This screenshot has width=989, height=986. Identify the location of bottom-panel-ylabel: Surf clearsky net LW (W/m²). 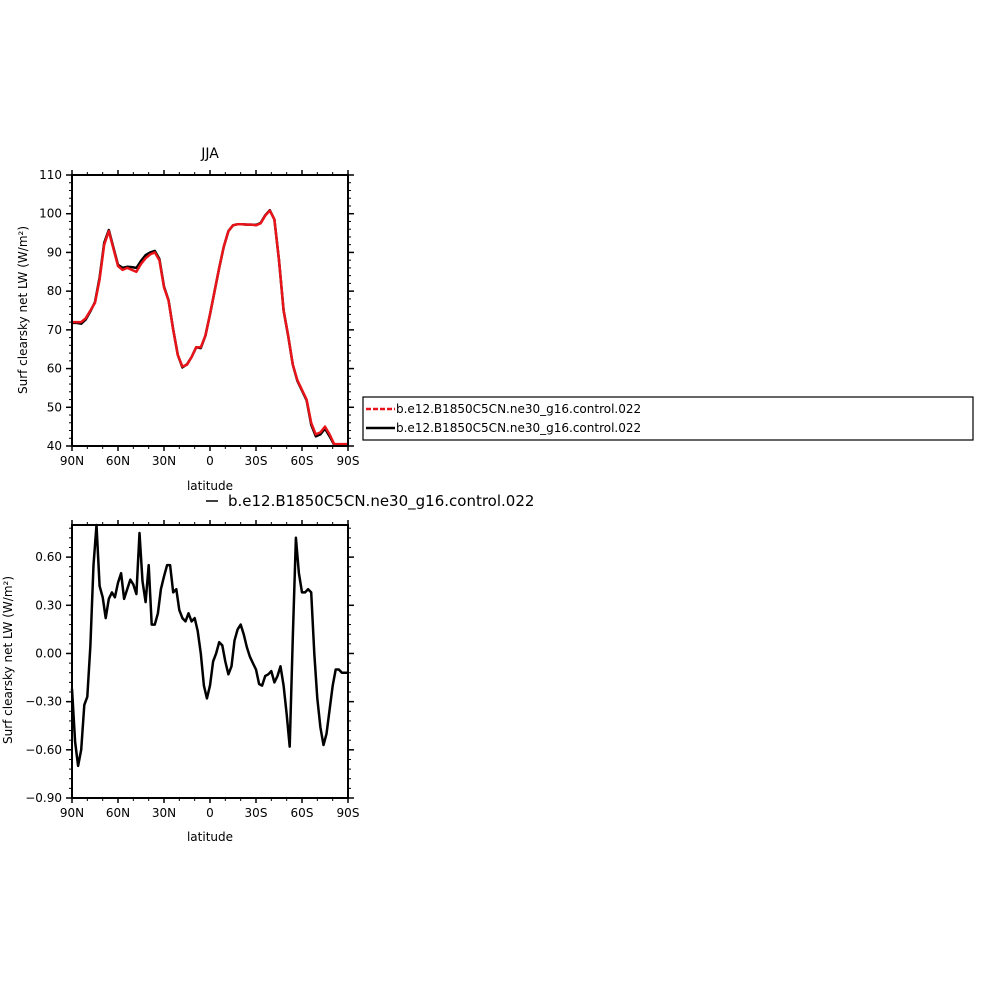
(8, 660).